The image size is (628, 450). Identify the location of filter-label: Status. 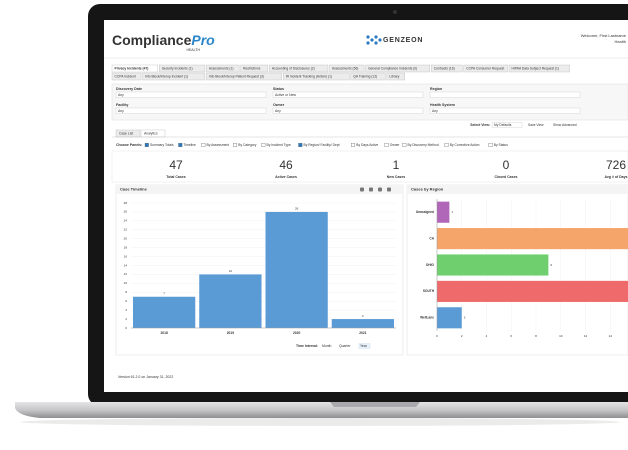
(278, 89).